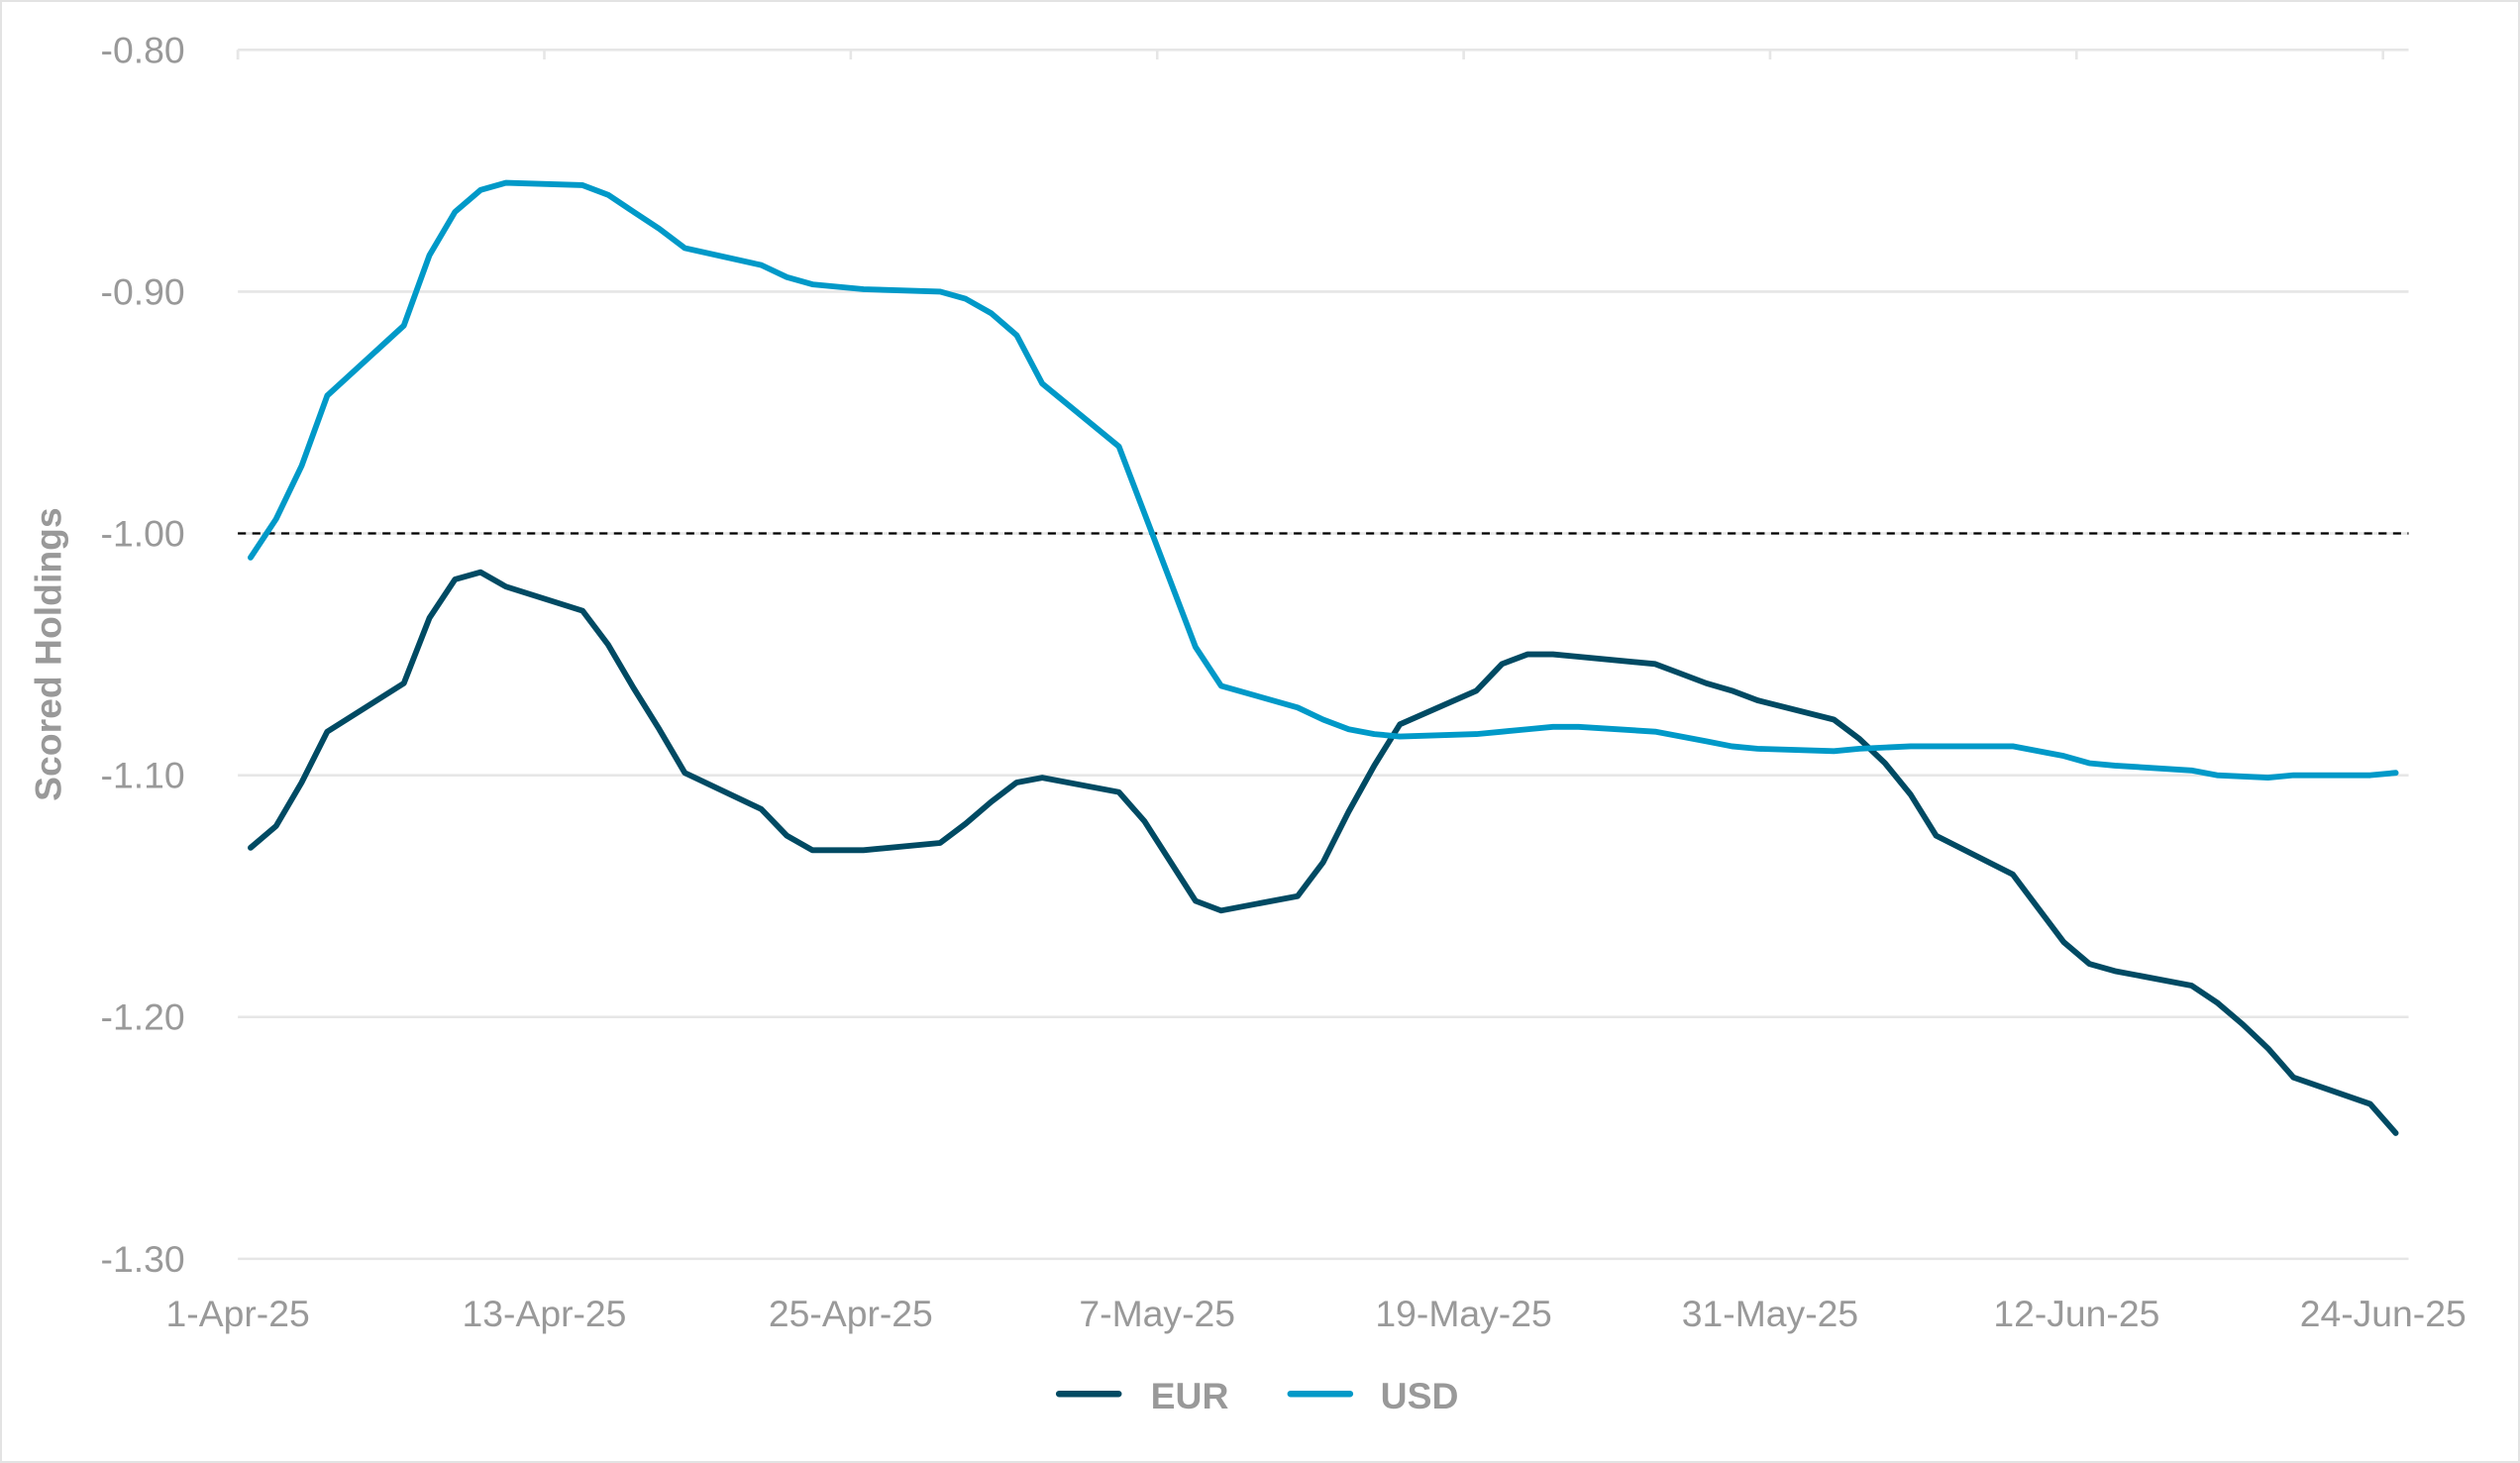 The height and width of the screenshot is (1463, 2520). What do you see at coordinates (48, 654) in the screenshot?
I see `y-axis-title: Scored Holdings` at bounding box center [48, 654].